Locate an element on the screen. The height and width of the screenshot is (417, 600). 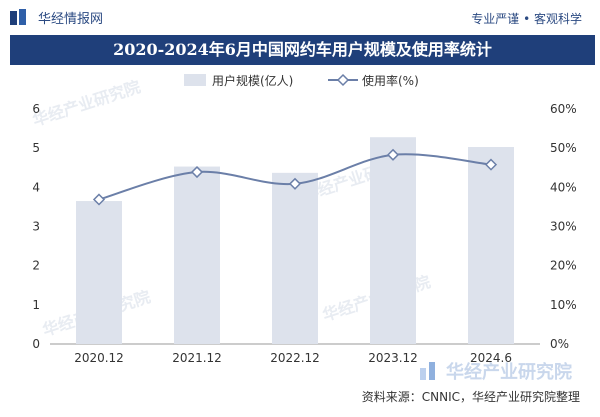
y-left-tick-label: 3 is located at coordinates (36, 227).